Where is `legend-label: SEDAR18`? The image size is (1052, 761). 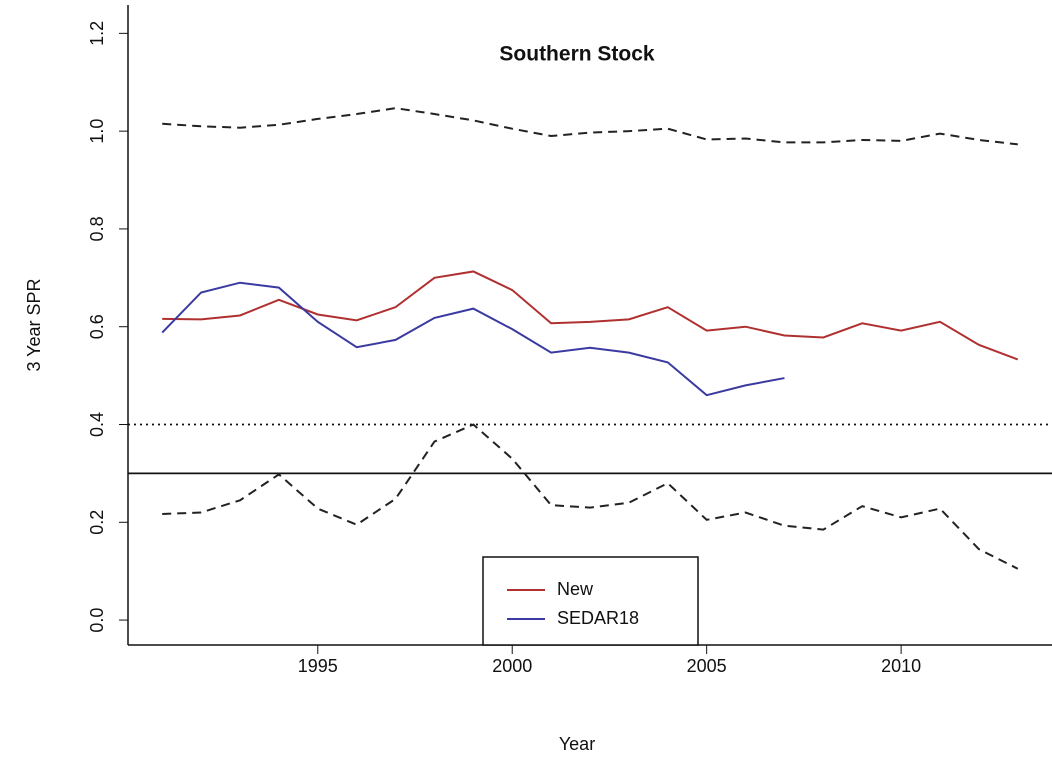 legend-label: SEDAR18 is located at coordinates (598, 618).